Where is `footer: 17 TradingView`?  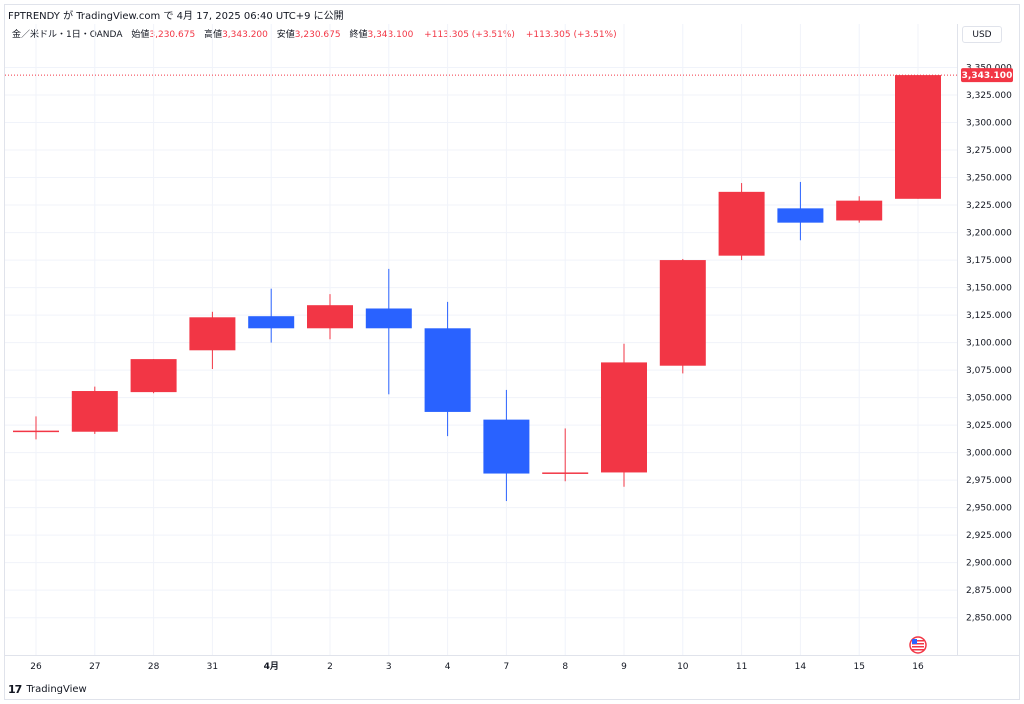 footer: 17 TradingView is located at coordinates (47, 689).